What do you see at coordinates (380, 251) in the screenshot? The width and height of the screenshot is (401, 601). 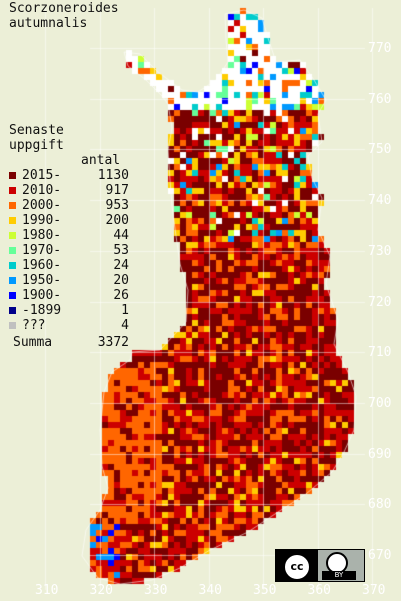 I see `y-axis-label: 730` at bounding box center [380, 251].